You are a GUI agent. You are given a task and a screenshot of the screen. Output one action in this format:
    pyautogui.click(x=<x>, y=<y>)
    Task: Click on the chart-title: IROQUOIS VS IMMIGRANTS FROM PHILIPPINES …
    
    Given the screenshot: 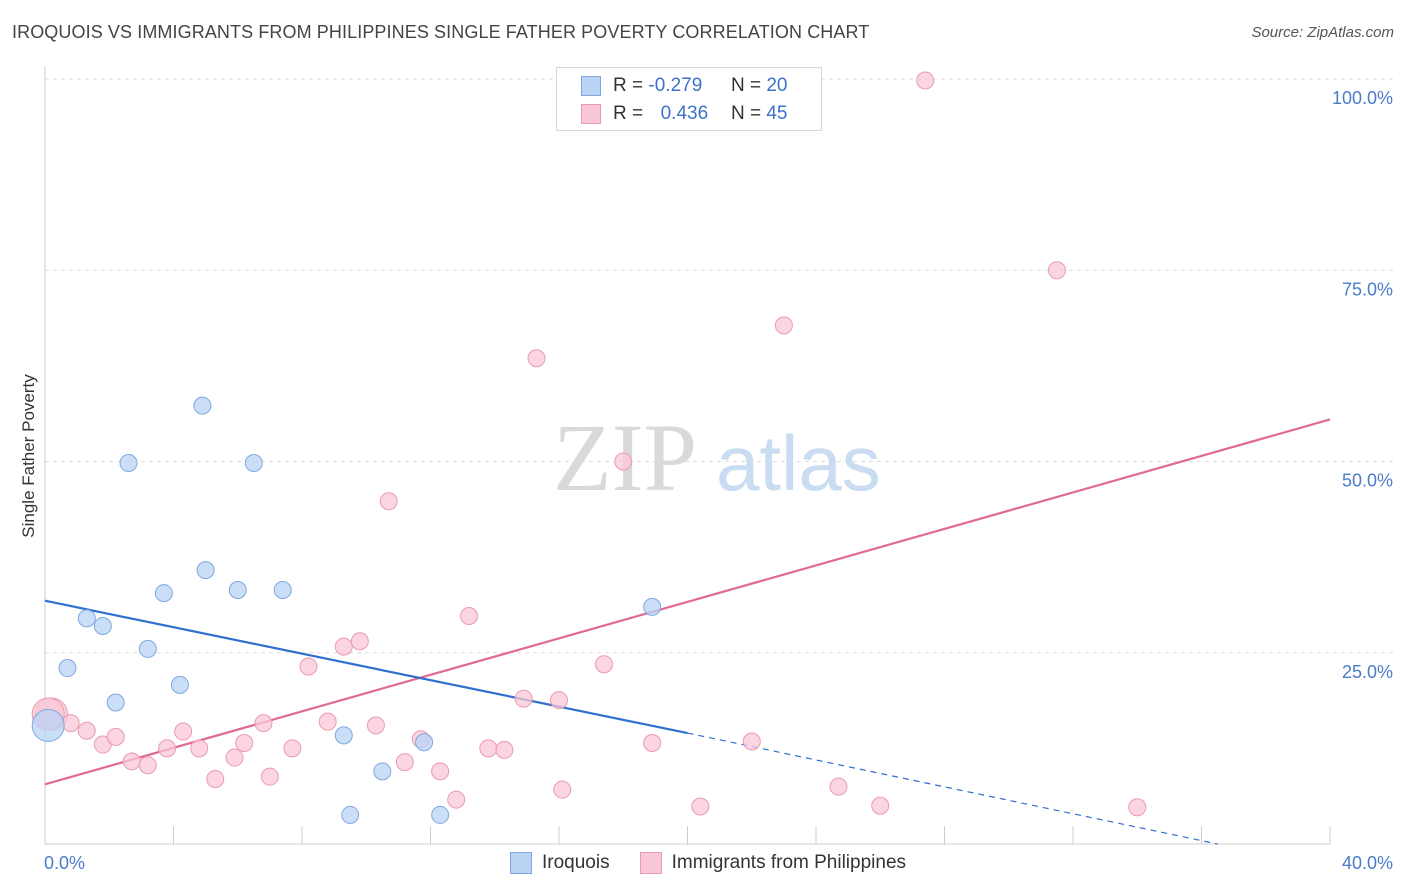 What is the action you would take?
    pyautogui.click(x=441, y=32)
    